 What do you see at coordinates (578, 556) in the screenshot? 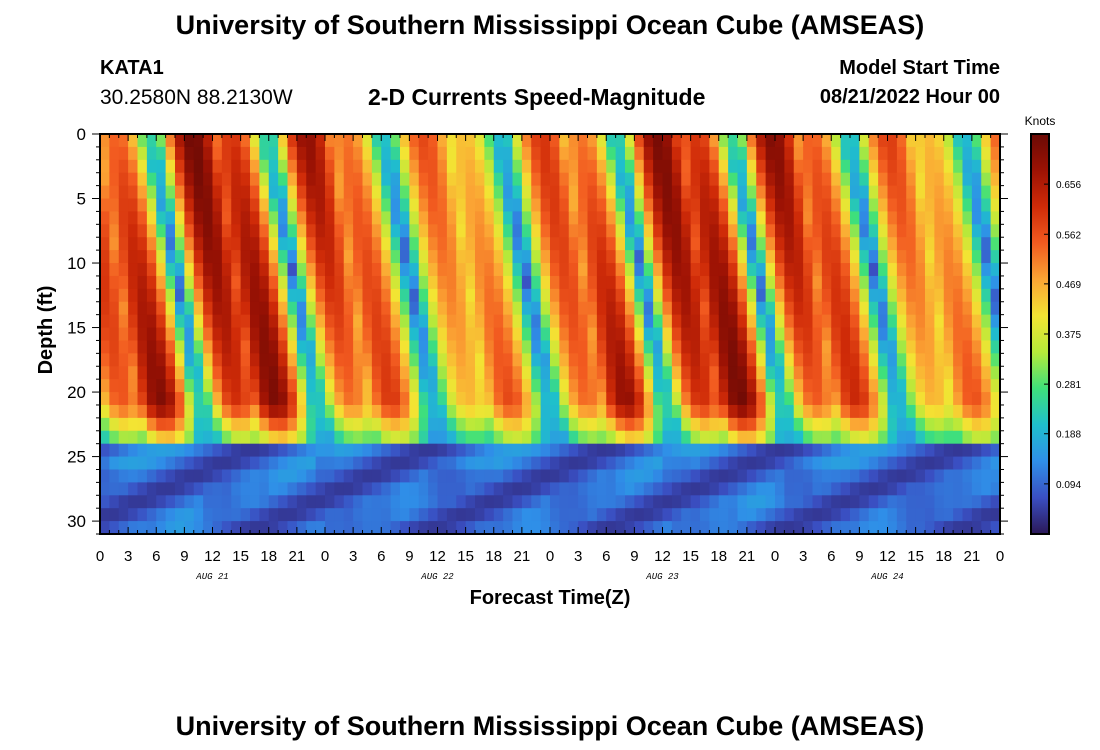
I see `x-tick-label: 3` at bounding box center [578, 556].